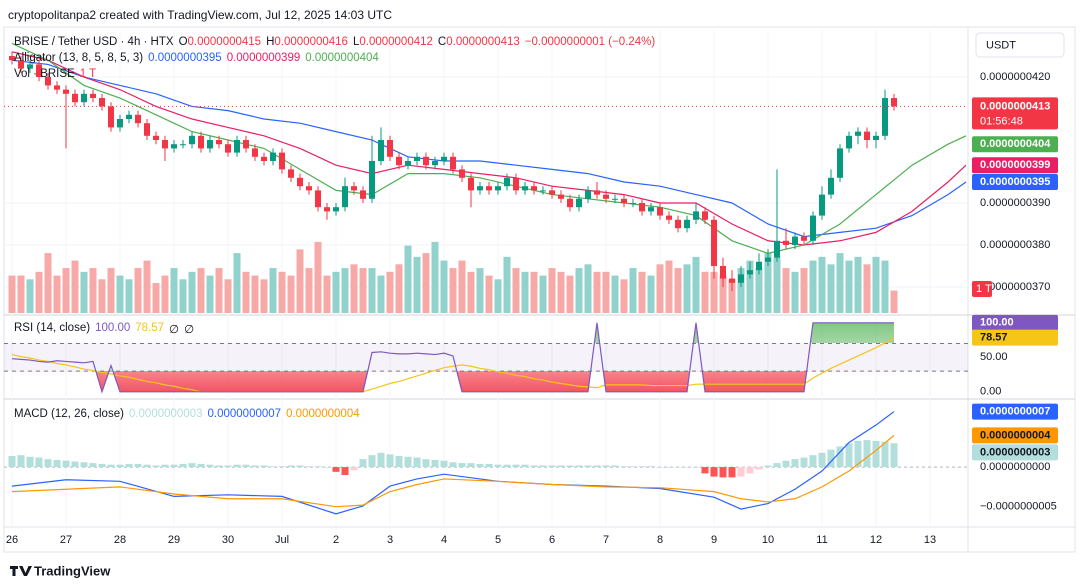  What do you see at coordinates (224, 42) in the screenshot?
I see `ohlc-value: 0.0000000415` at bounding box center [224, 42].